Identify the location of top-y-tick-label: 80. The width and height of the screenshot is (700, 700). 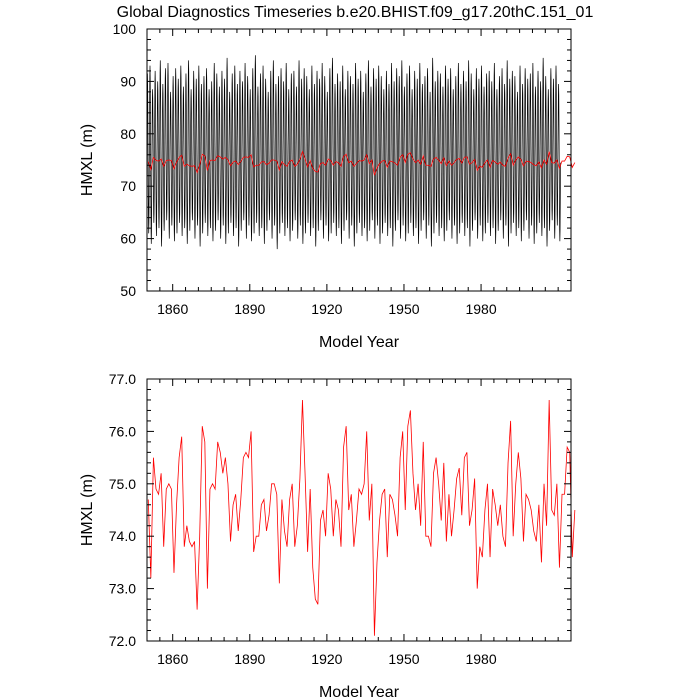
(128, 134).